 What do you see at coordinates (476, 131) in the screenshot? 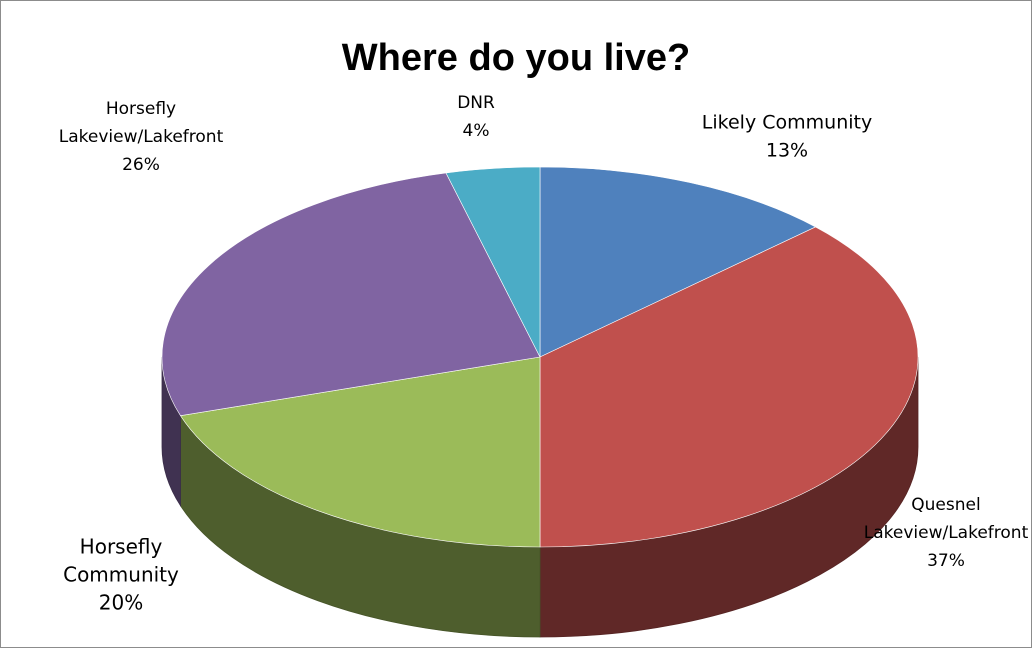
I see `slice-percent-label: 4%` at bounding box center [476, 131].